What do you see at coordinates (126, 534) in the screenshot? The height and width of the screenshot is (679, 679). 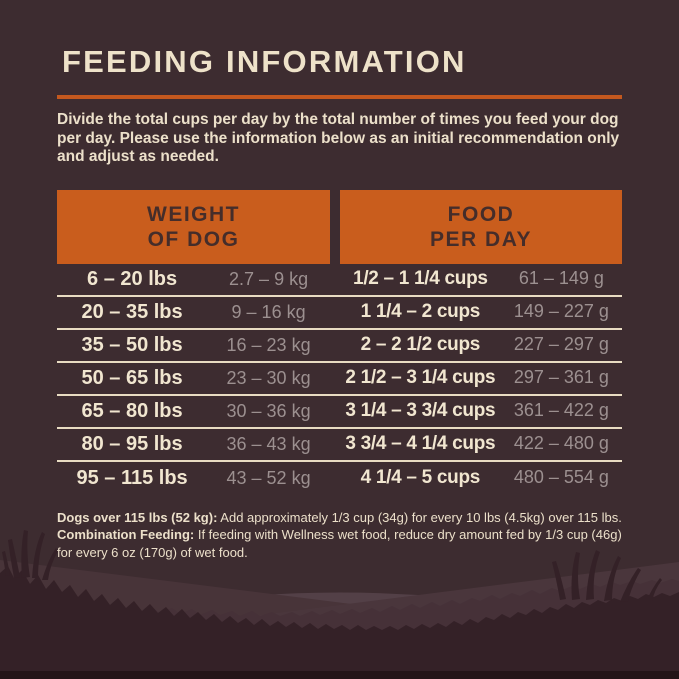 I see `footnote-bold-combination-feeding: Combination Feeding:` at bounding box center [126, 534].